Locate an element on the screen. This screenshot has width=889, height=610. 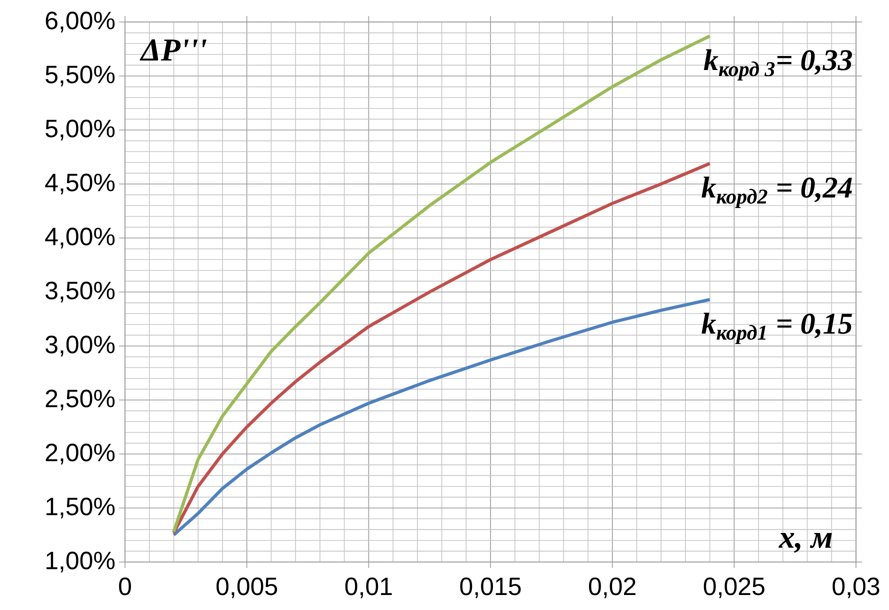
x-tick-label: 0,005 is located at coordinates (247, 588).